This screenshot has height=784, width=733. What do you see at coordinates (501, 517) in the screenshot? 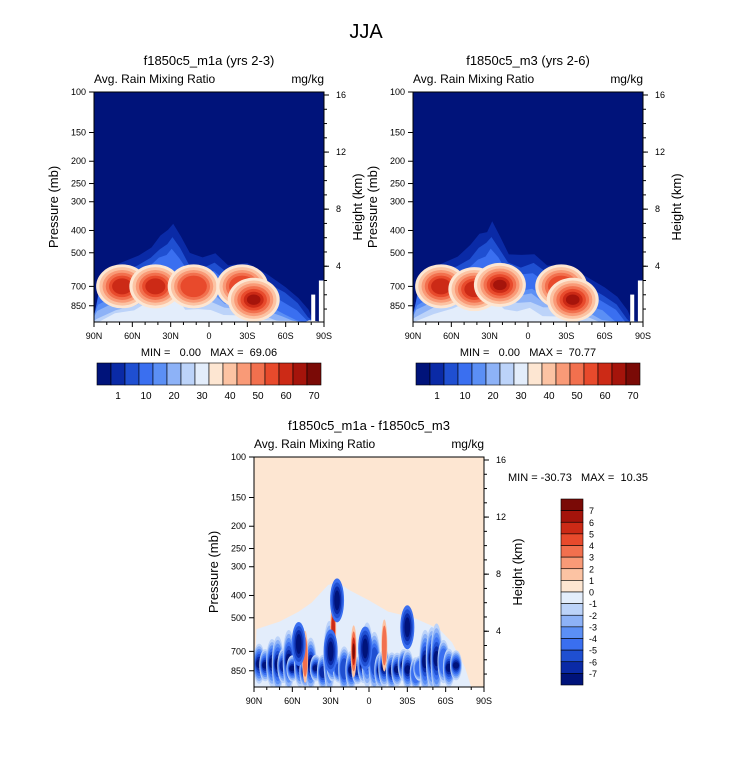
I see `right-tick-label: 12` at bounding box center [501, 517].